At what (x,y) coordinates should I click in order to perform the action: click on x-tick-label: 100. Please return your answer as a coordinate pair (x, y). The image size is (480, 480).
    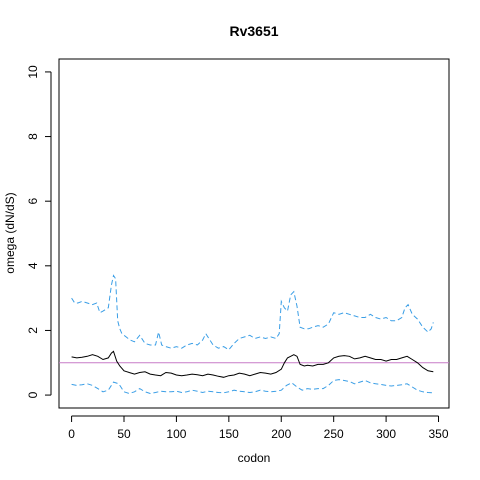
    Looking at the image, I should click on (176, 434).